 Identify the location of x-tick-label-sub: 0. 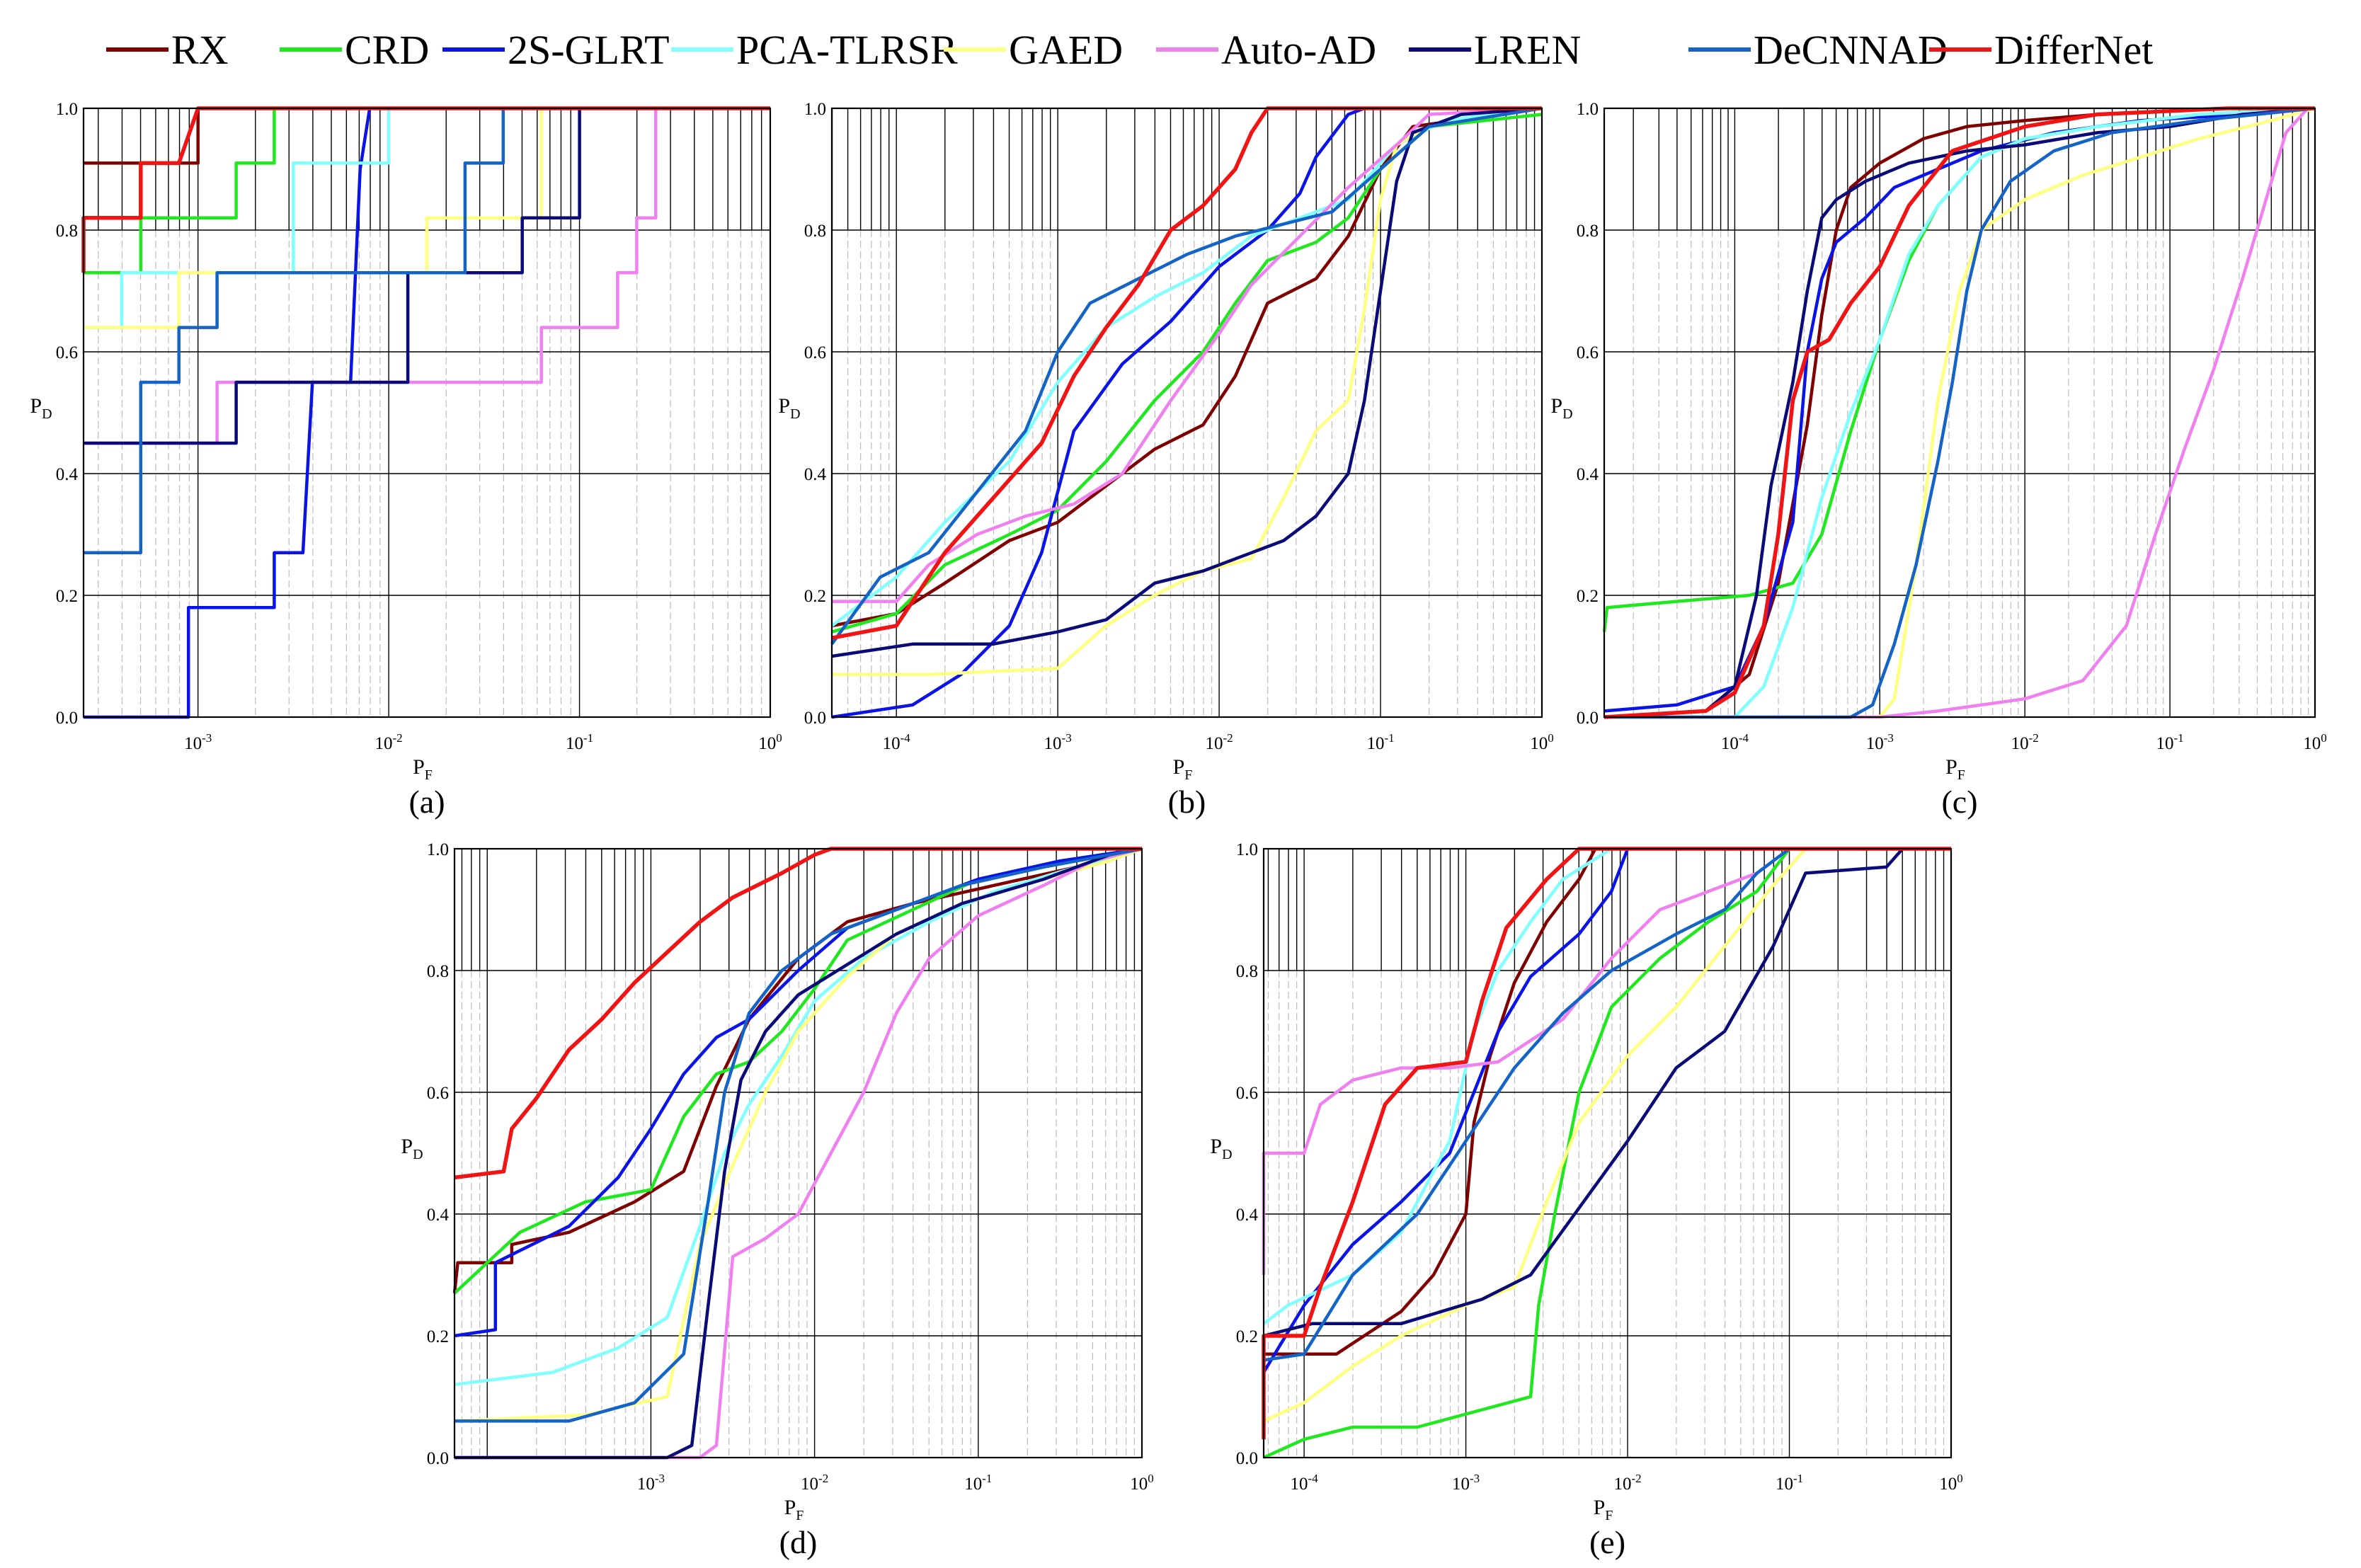
(1960, 1478).